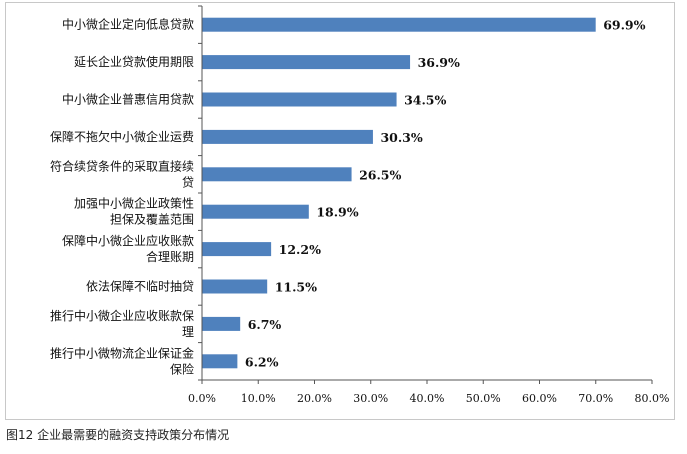 The image size is (687, 454). What do you see at coordinates (401, 137) in the screenshot?
I see `data-label: 30.3%` at bounding box center [401, 137].